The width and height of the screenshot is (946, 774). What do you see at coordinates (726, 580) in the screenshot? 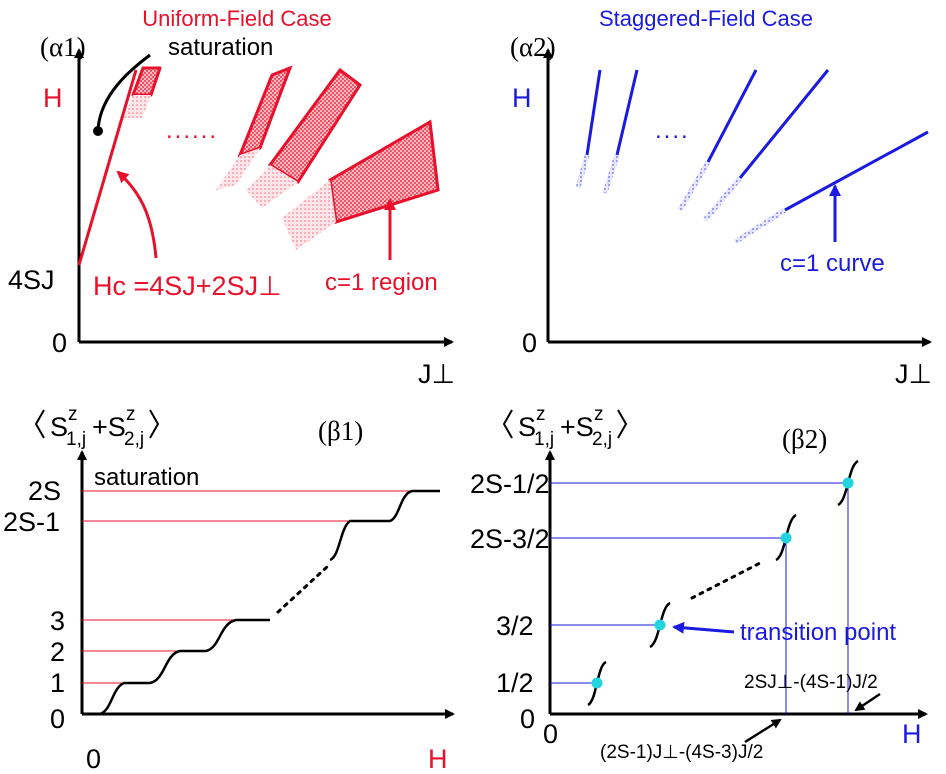
I see `panel-beta2-dots` at bounding box center [726, 580].